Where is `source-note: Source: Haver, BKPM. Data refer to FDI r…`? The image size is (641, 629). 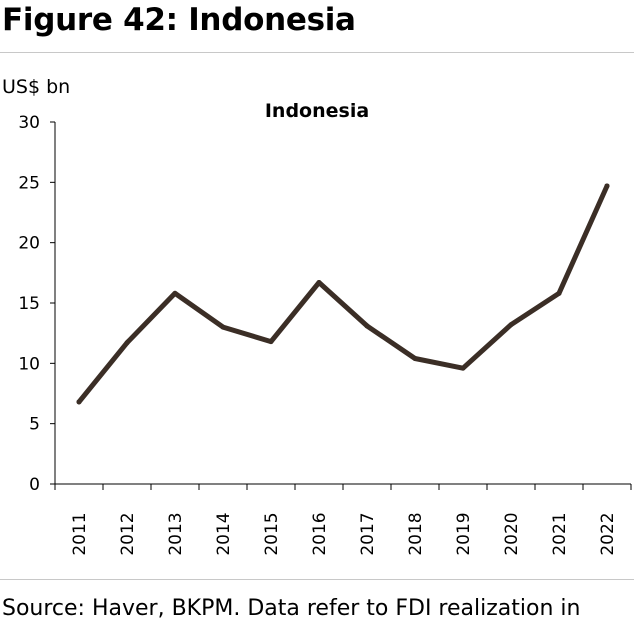
source-note: Source: Haver, BKPM. Data refer to FDI r… is located at coordinates (291, 608).